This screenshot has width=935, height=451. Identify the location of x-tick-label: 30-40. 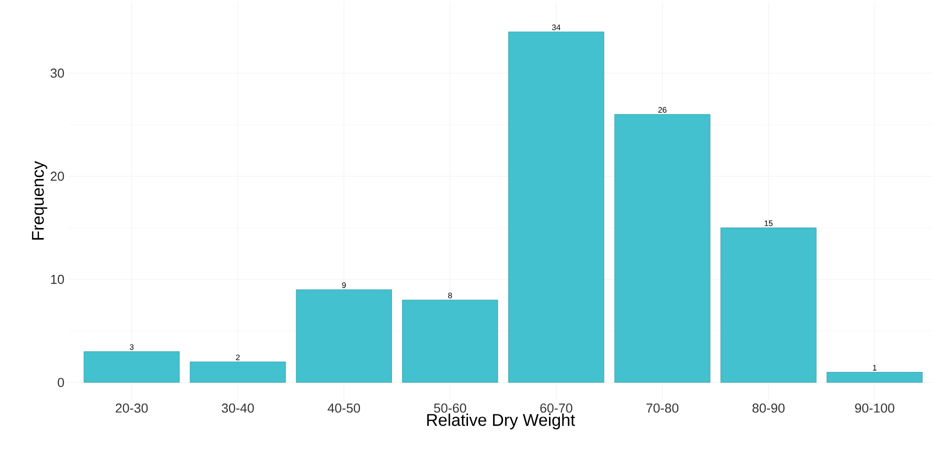
(238, 408).